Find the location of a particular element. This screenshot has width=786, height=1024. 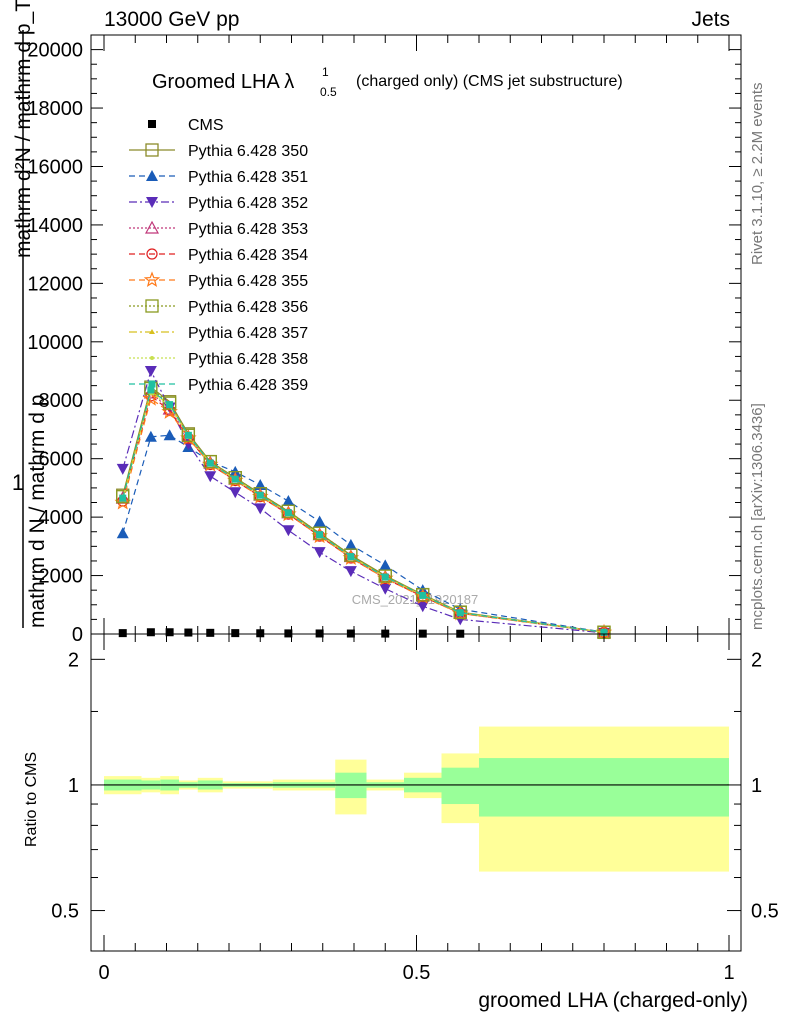

main-y-tick-label: 10000 is located at coordinates (55, 343).